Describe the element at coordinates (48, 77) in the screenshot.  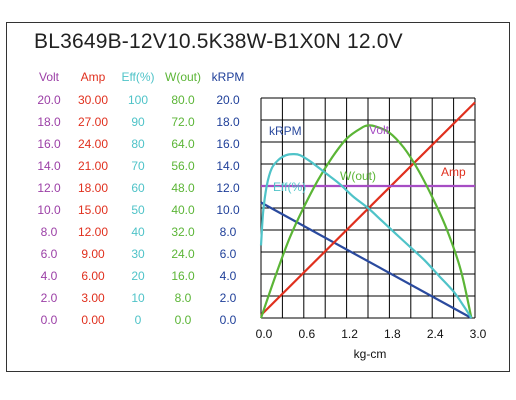
I see `column-header-volt: Volt` at that location.